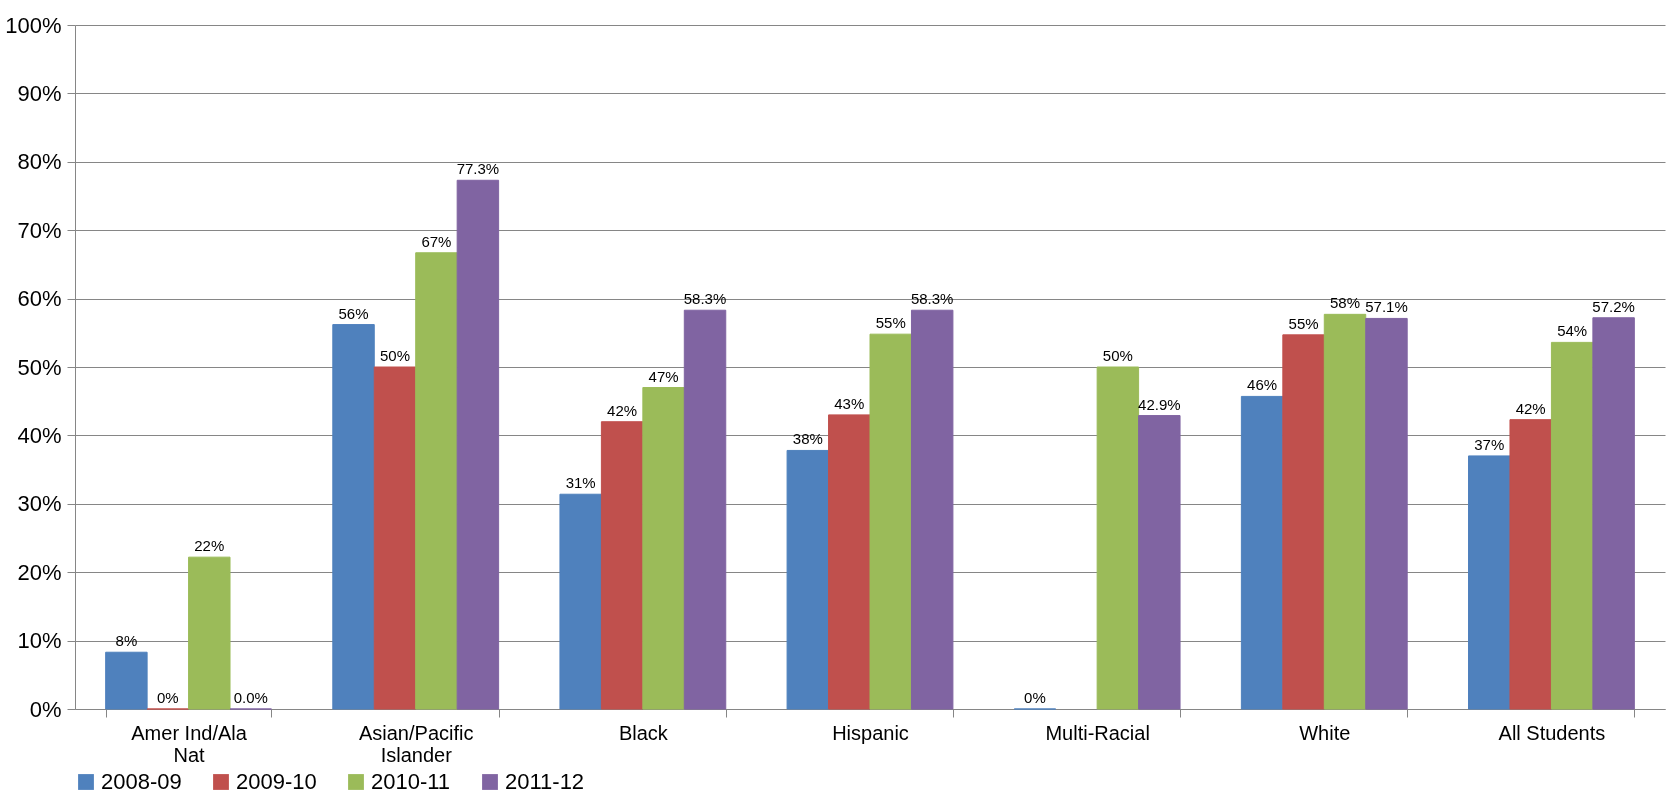 This screenshot has height=797, width=1675. What do you see at coordinates (39, 367) in the screenshot?
I see `y-tick-label: 50%` at bounding box center [39, 367].